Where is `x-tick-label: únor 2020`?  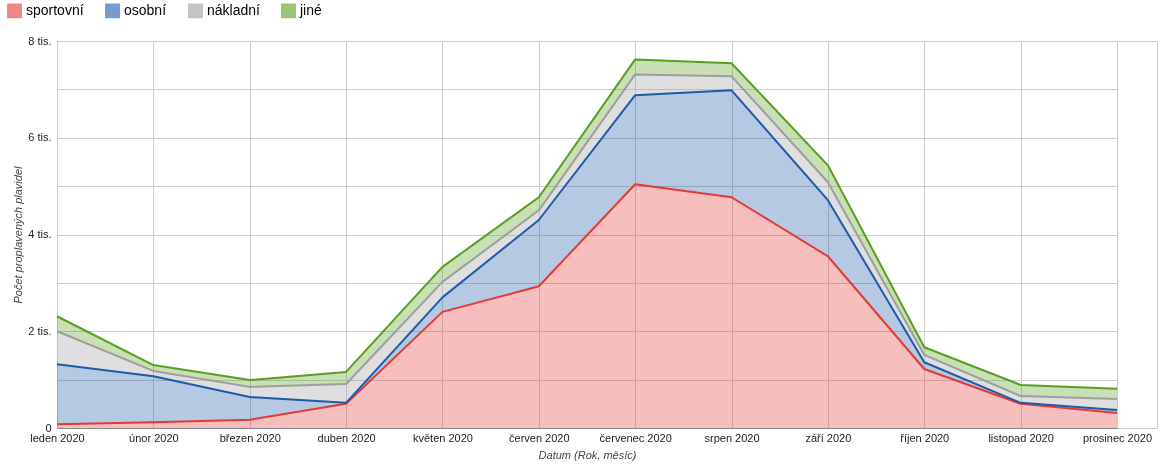 x-tick-label: únor 2020 is located at coordinates (154, 437).